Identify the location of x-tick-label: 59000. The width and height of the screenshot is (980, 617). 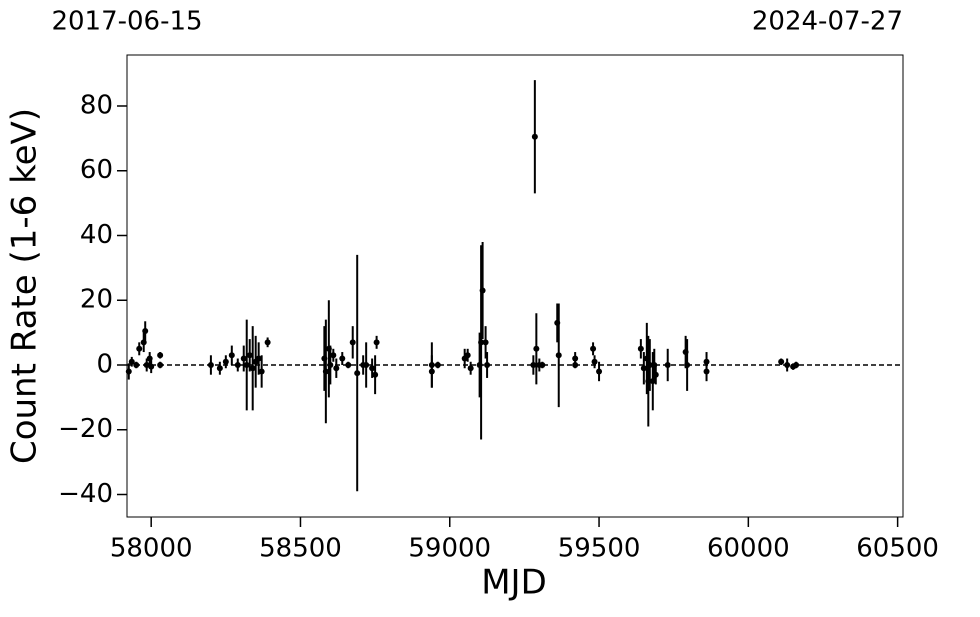
(449, 549).